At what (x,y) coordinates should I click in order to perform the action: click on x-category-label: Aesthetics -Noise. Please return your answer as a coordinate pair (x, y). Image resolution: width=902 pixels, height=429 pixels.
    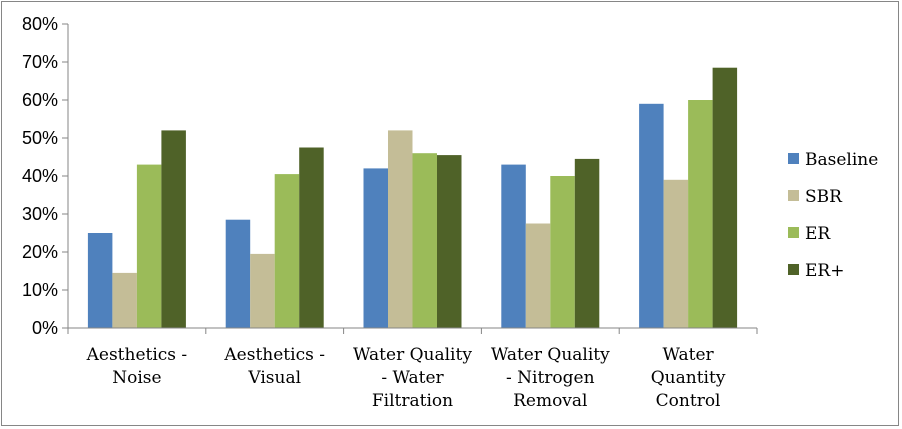
    Looking at the image, I should click on (137, 366).